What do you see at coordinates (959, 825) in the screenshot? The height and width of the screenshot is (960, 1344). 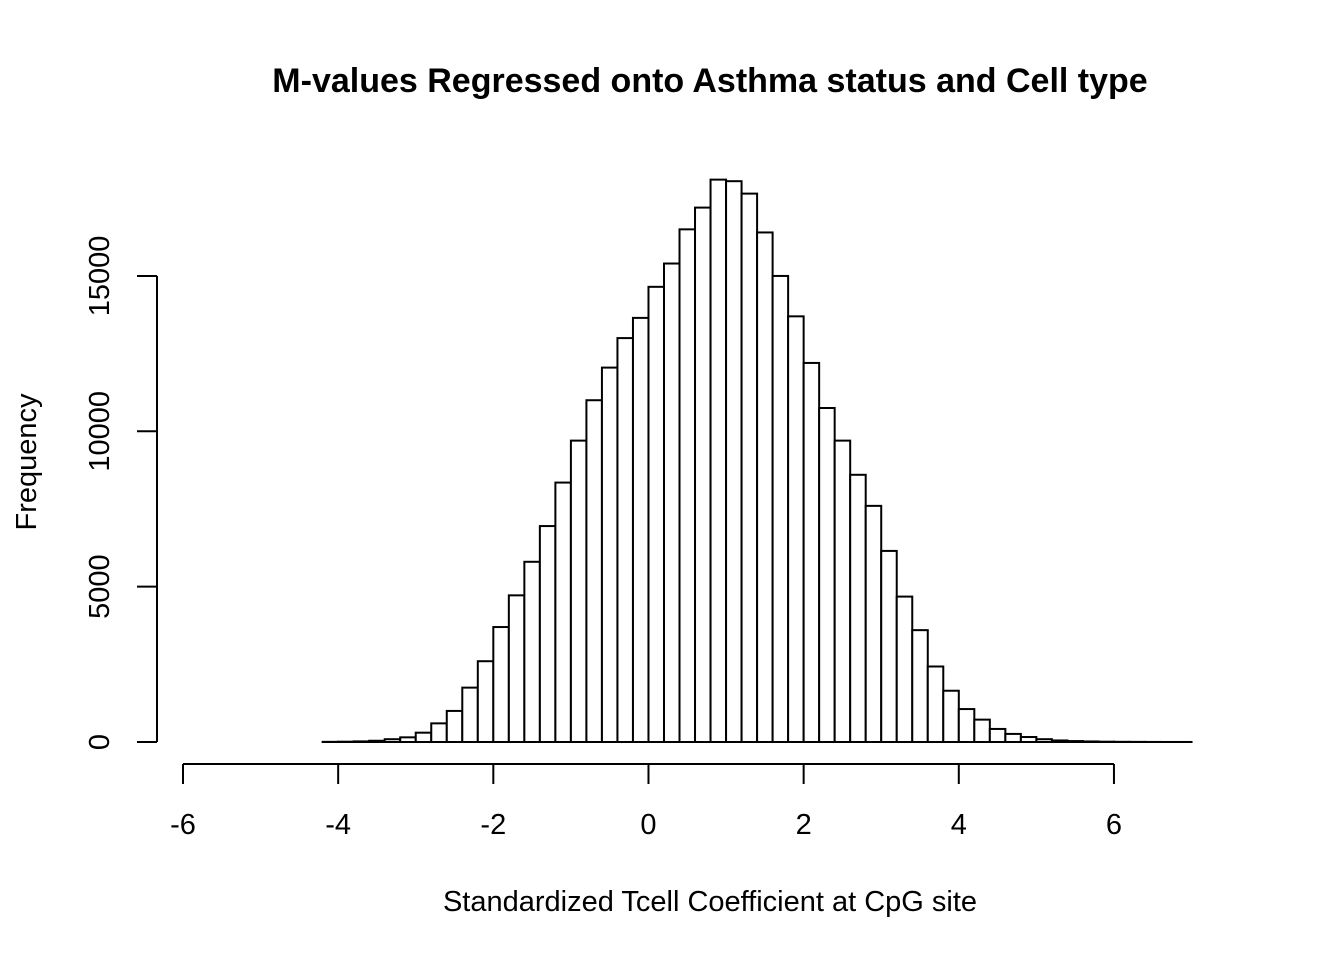 I see `x-tick-label: 4` at bounding box center [959, 825].